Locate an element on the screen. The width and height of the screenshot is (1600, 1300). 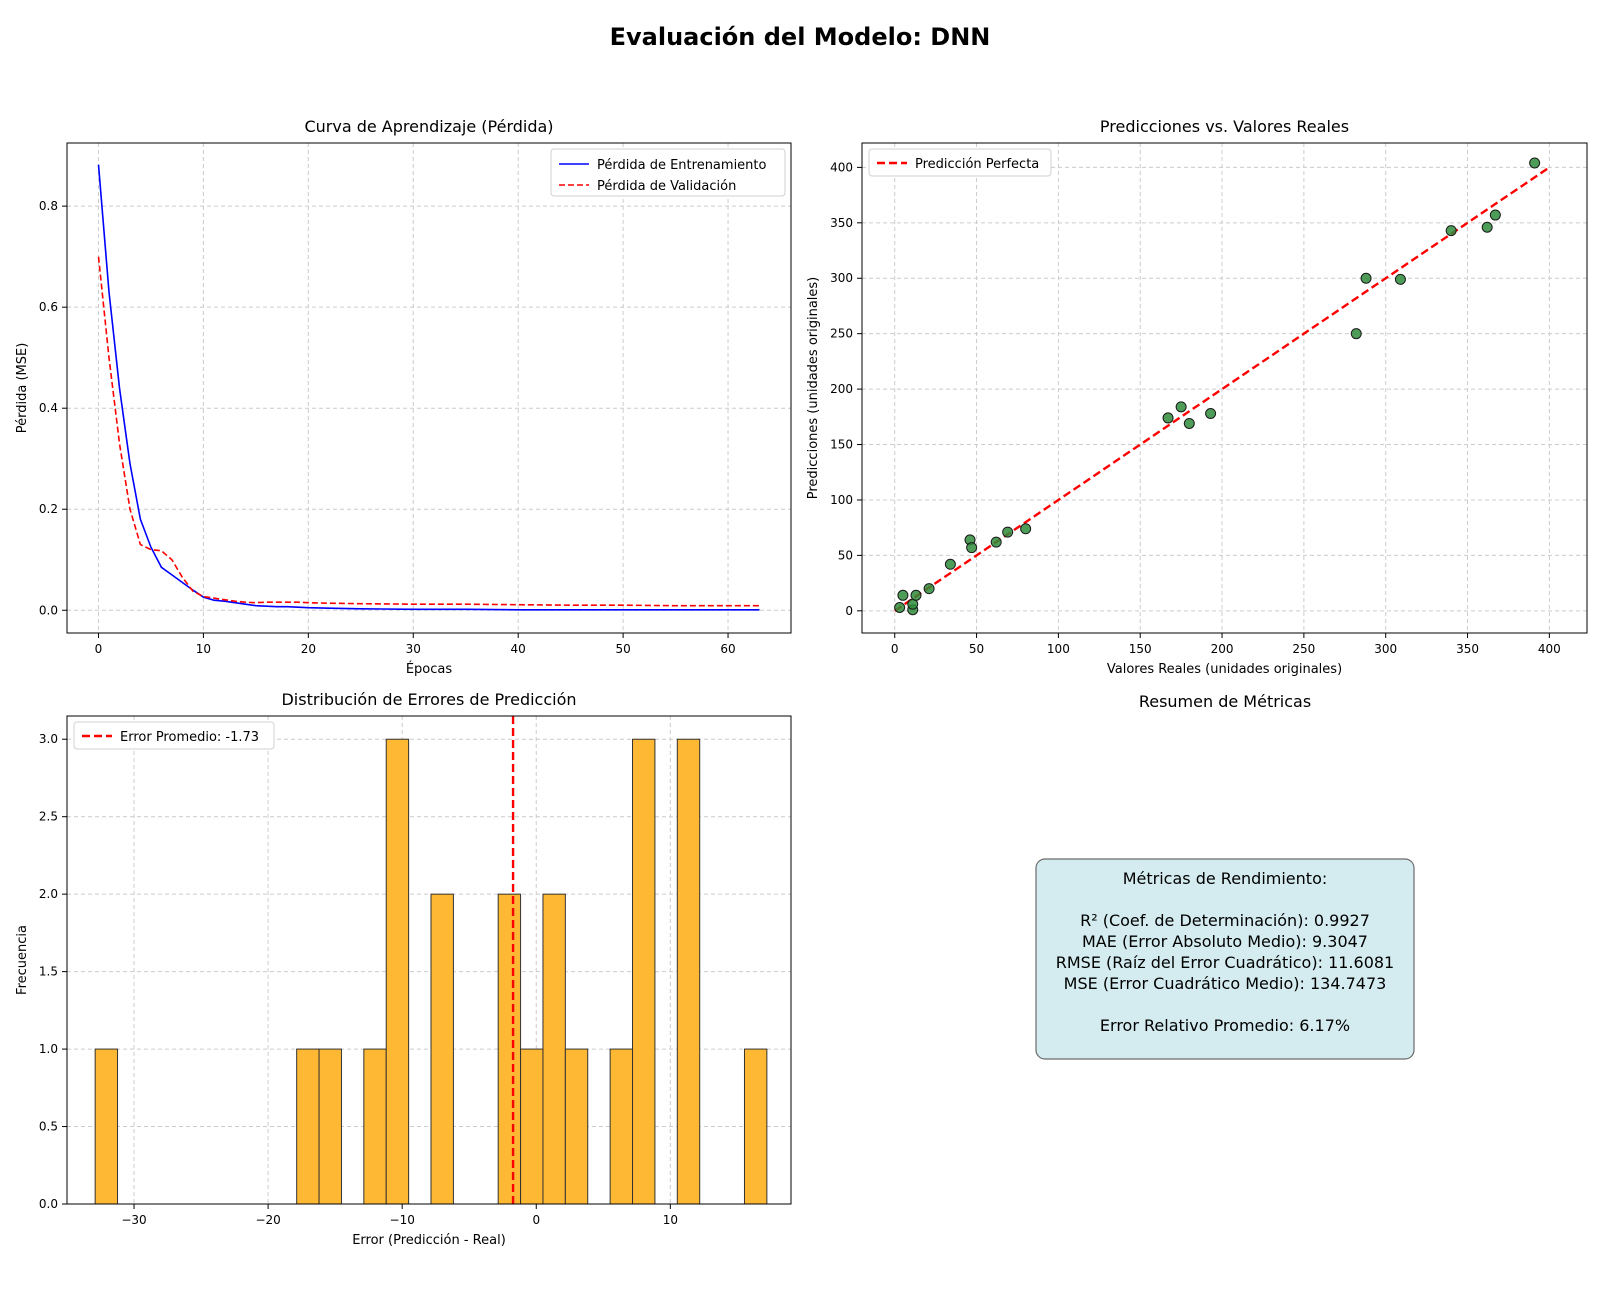
metrics-box is located at coordinates (1225, 959).